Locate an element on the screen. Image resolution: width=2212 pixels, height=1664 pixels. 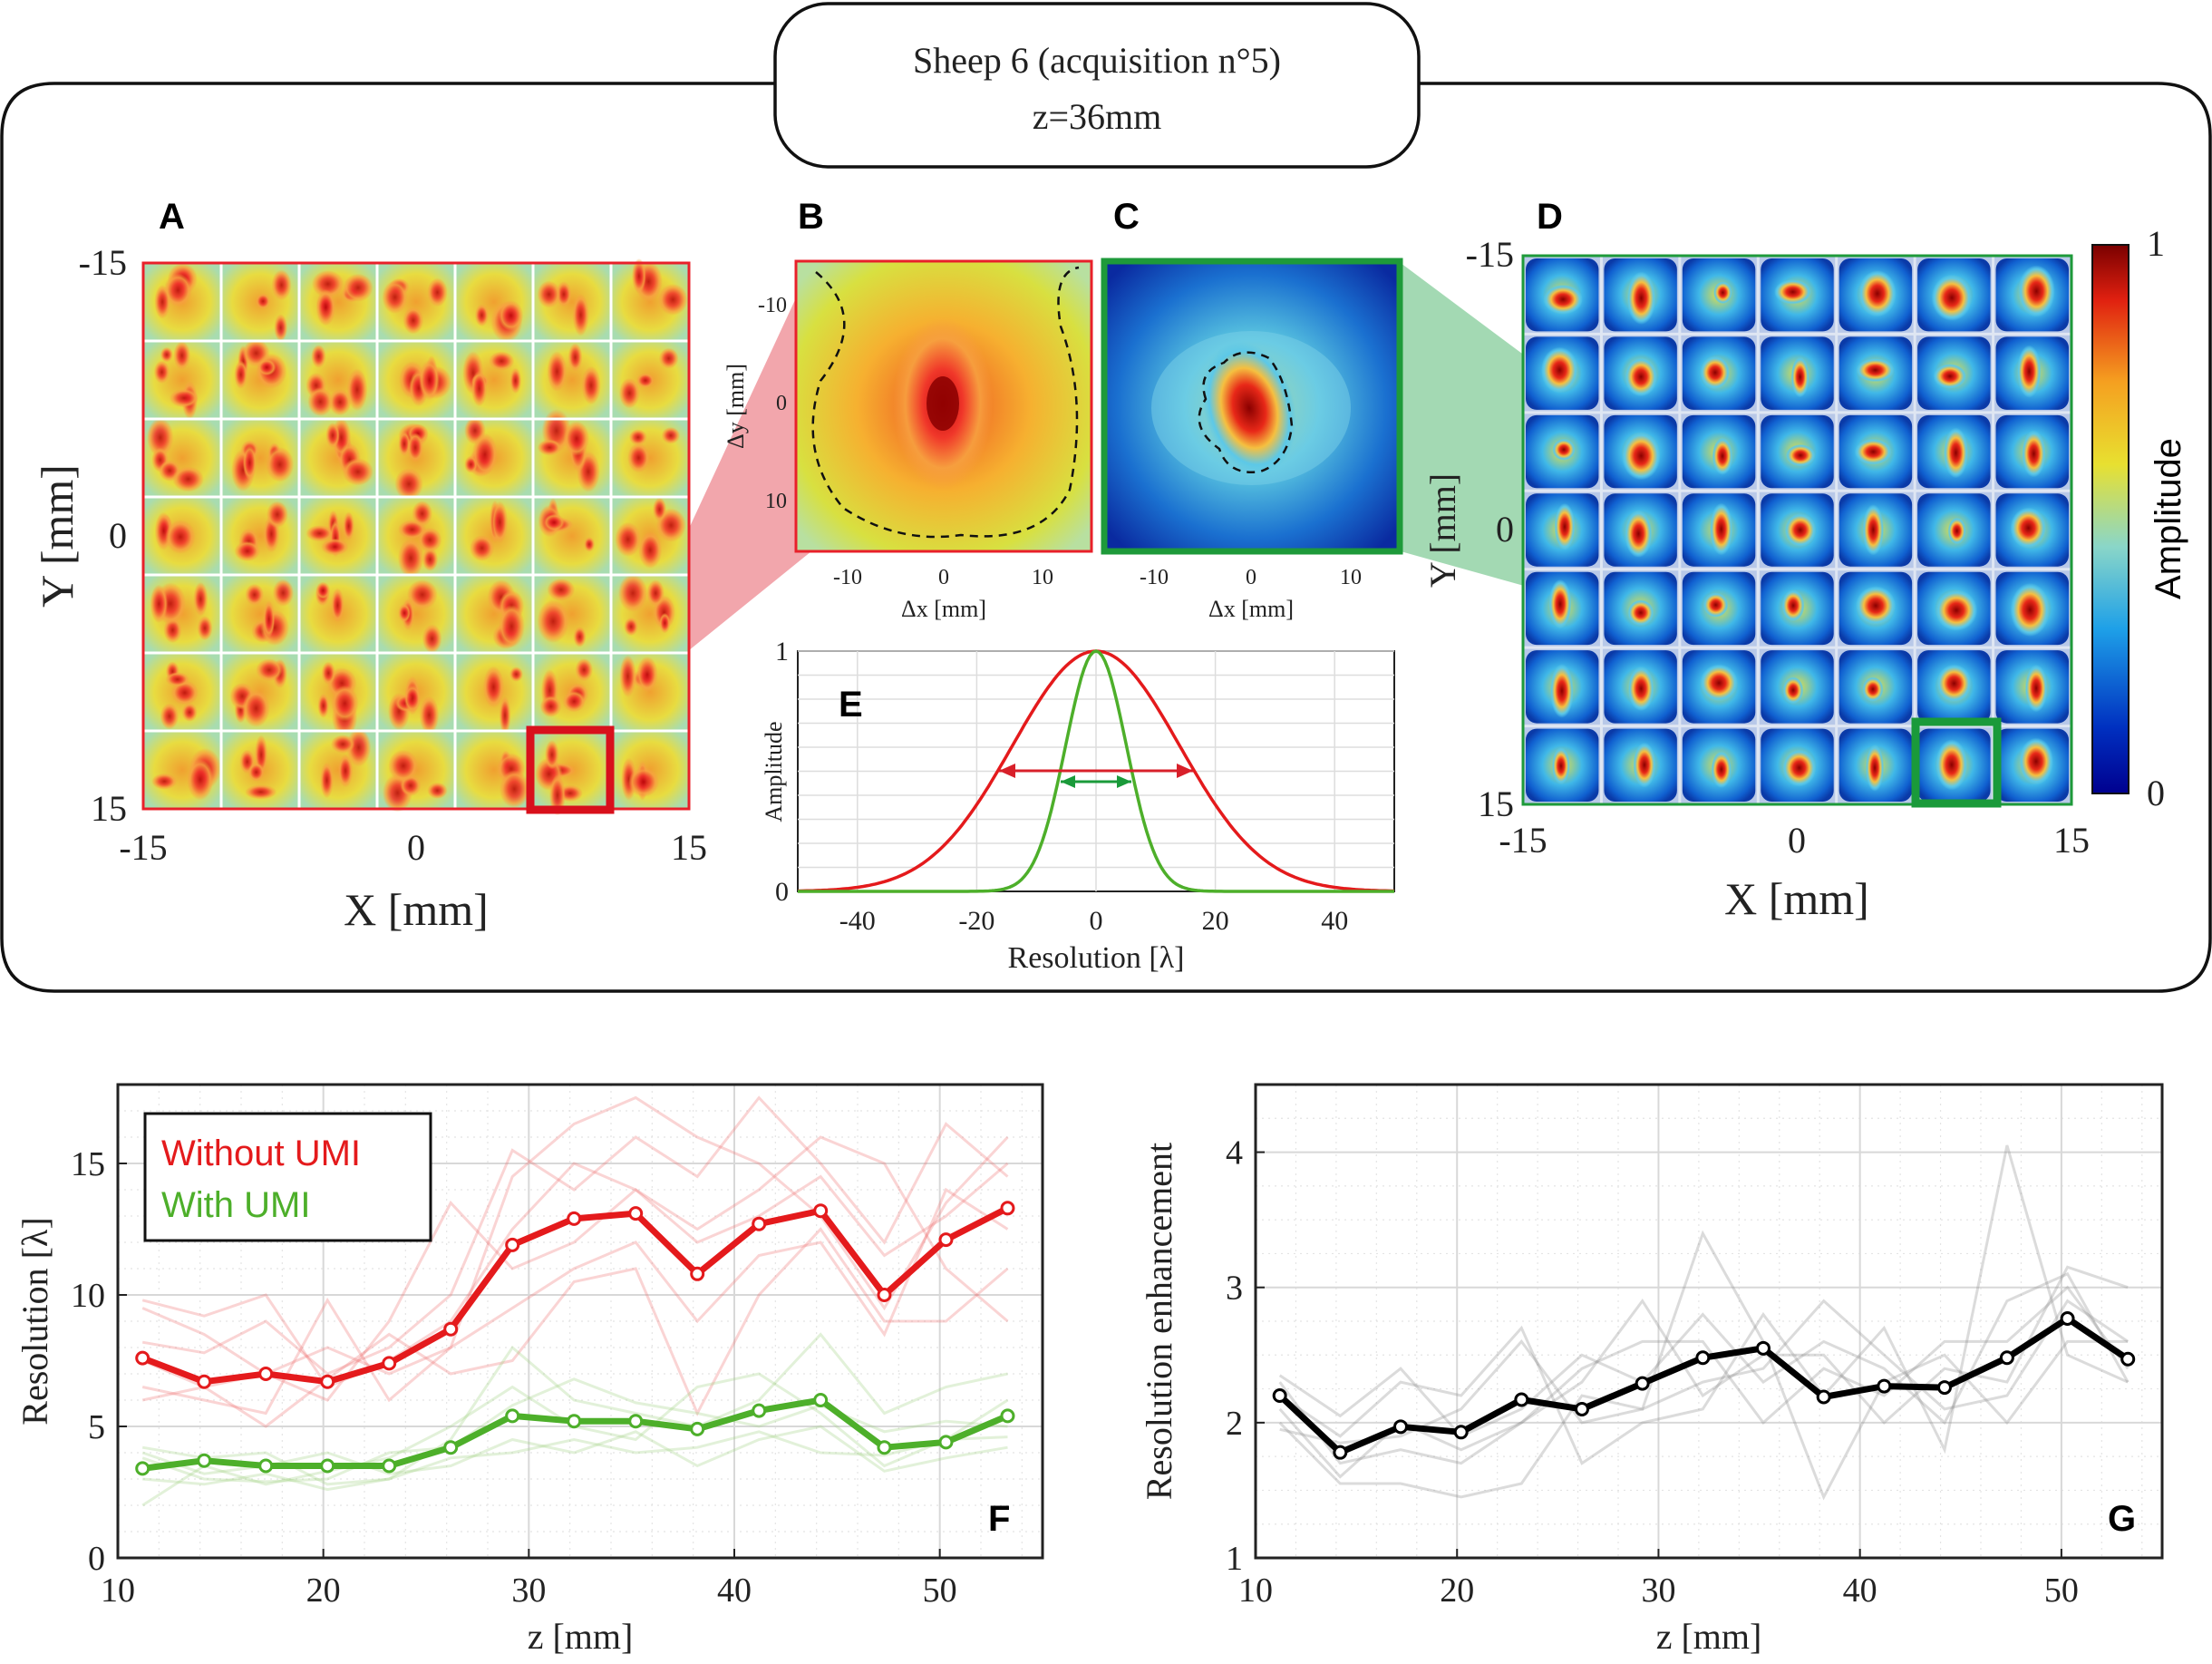
legend-with-umi: With UMI is located at coordinates (235, 1205).